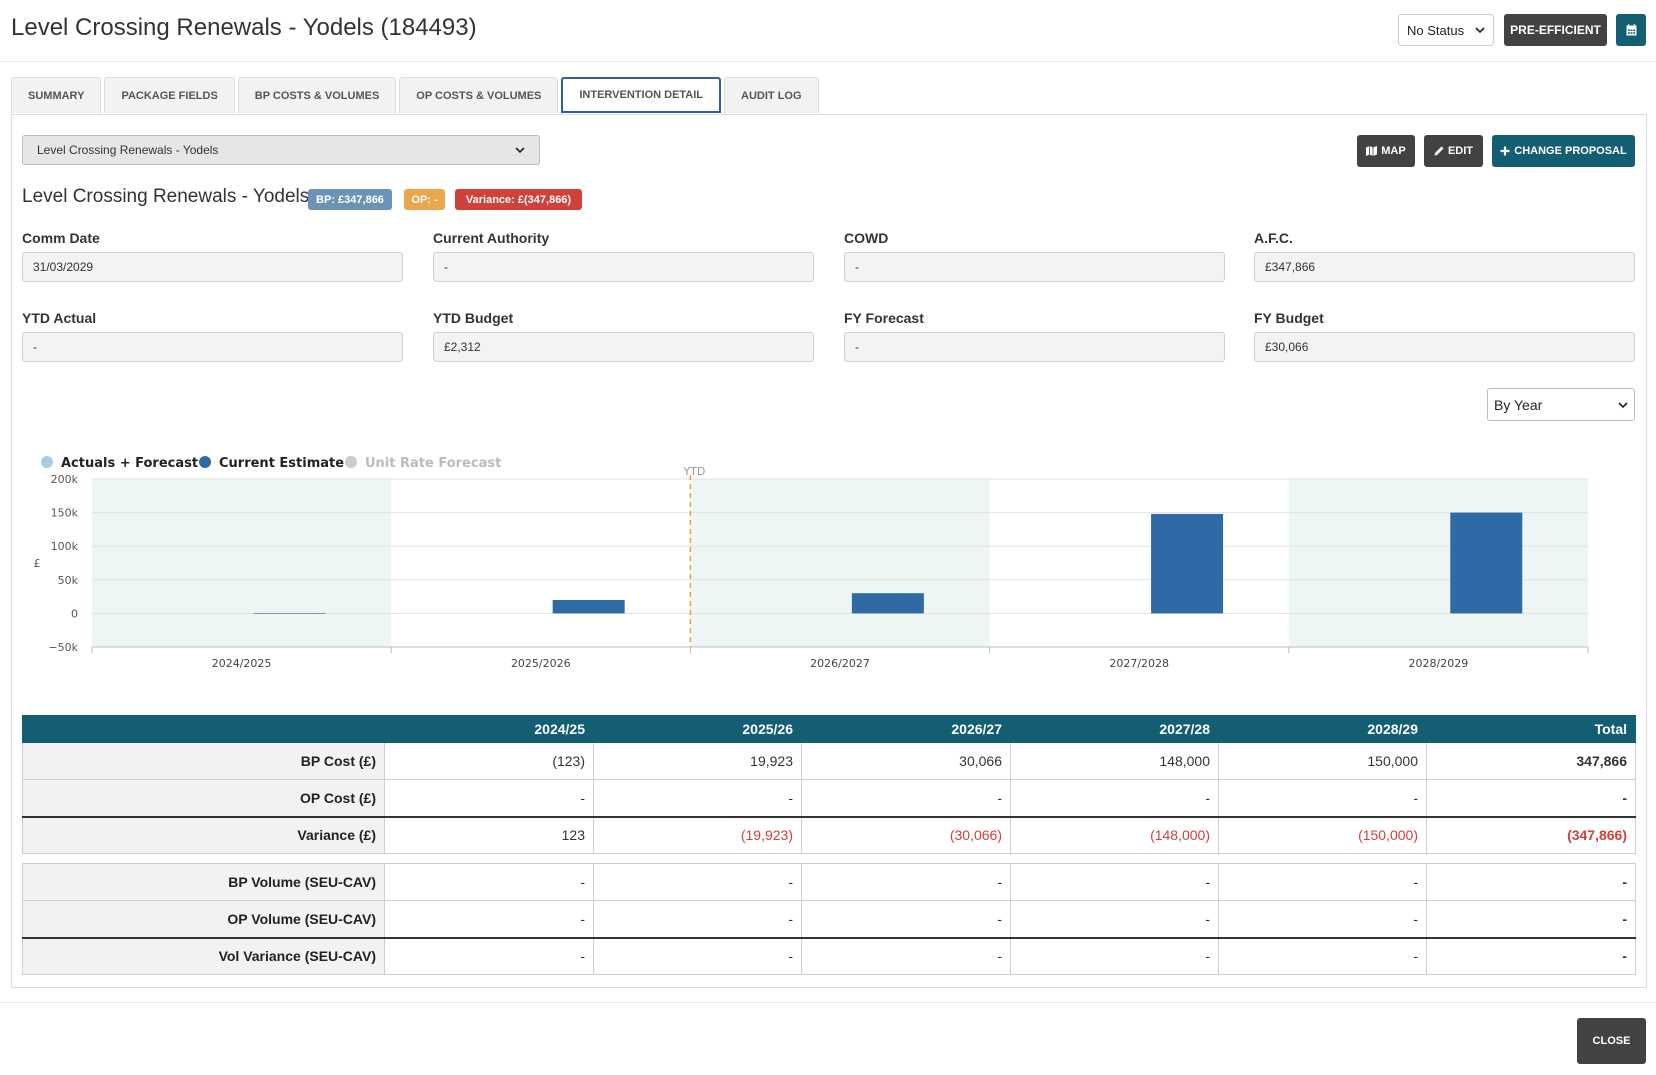  I want to click on table-cell: 148,000, so click(1114, 761).